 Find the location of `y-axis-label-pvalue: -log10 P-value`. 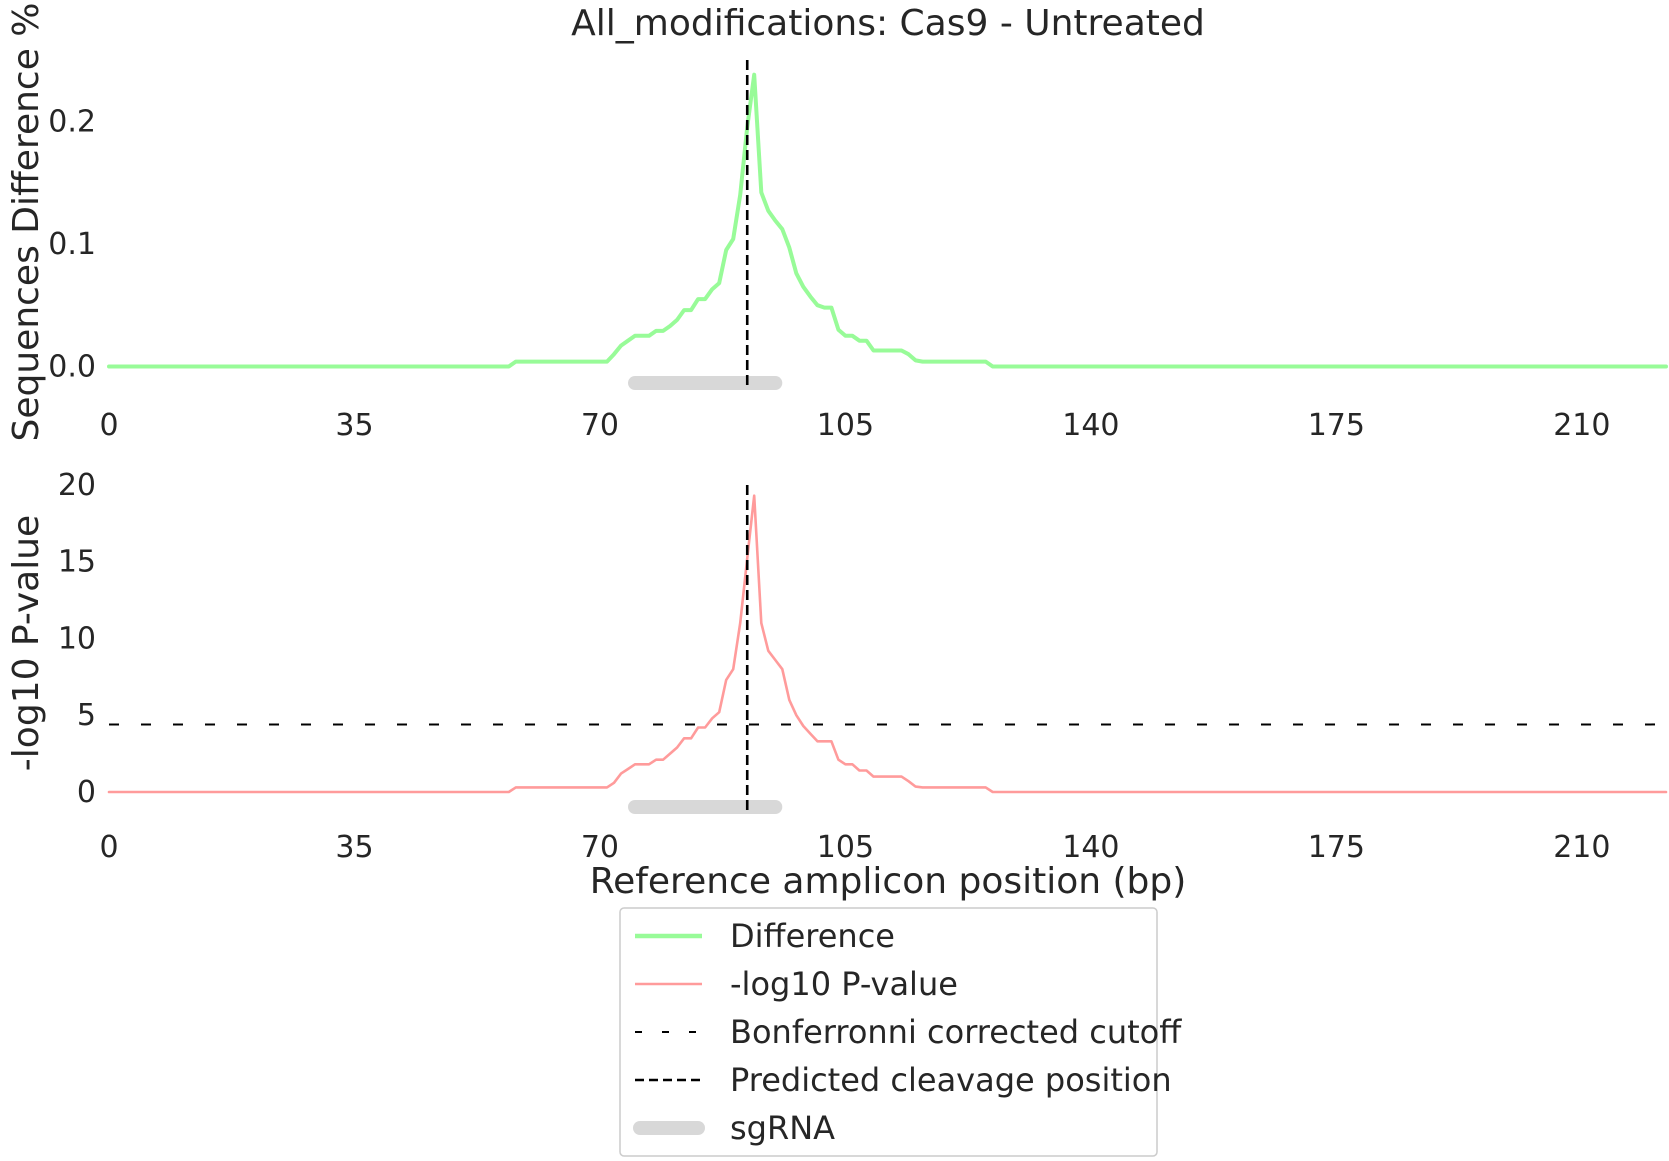

y-axis-label-pvalue: -log10 P-value is located at coordinates (26, 643).